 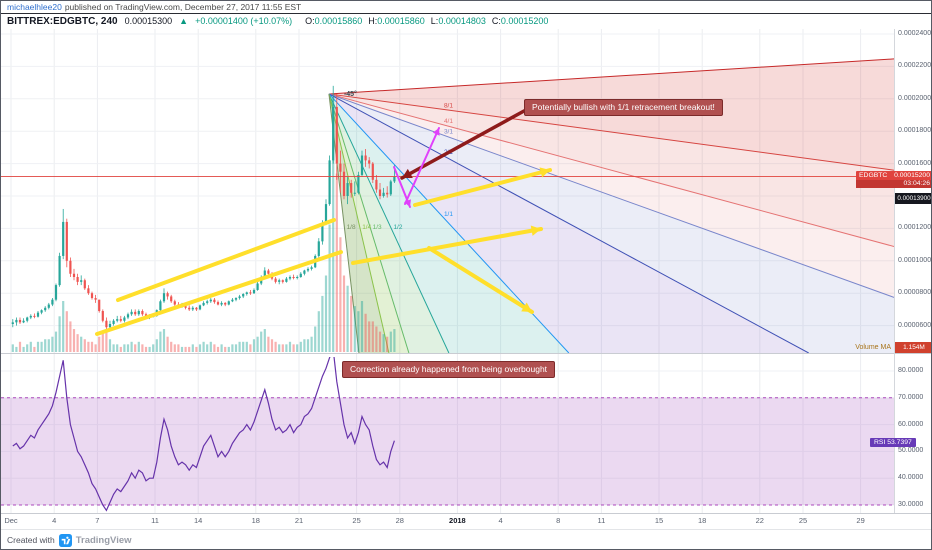 What do you see at coordinates (558, 520) in the screenshot?
I see `time-tick-label: 8` at bounding box center [558, 520].